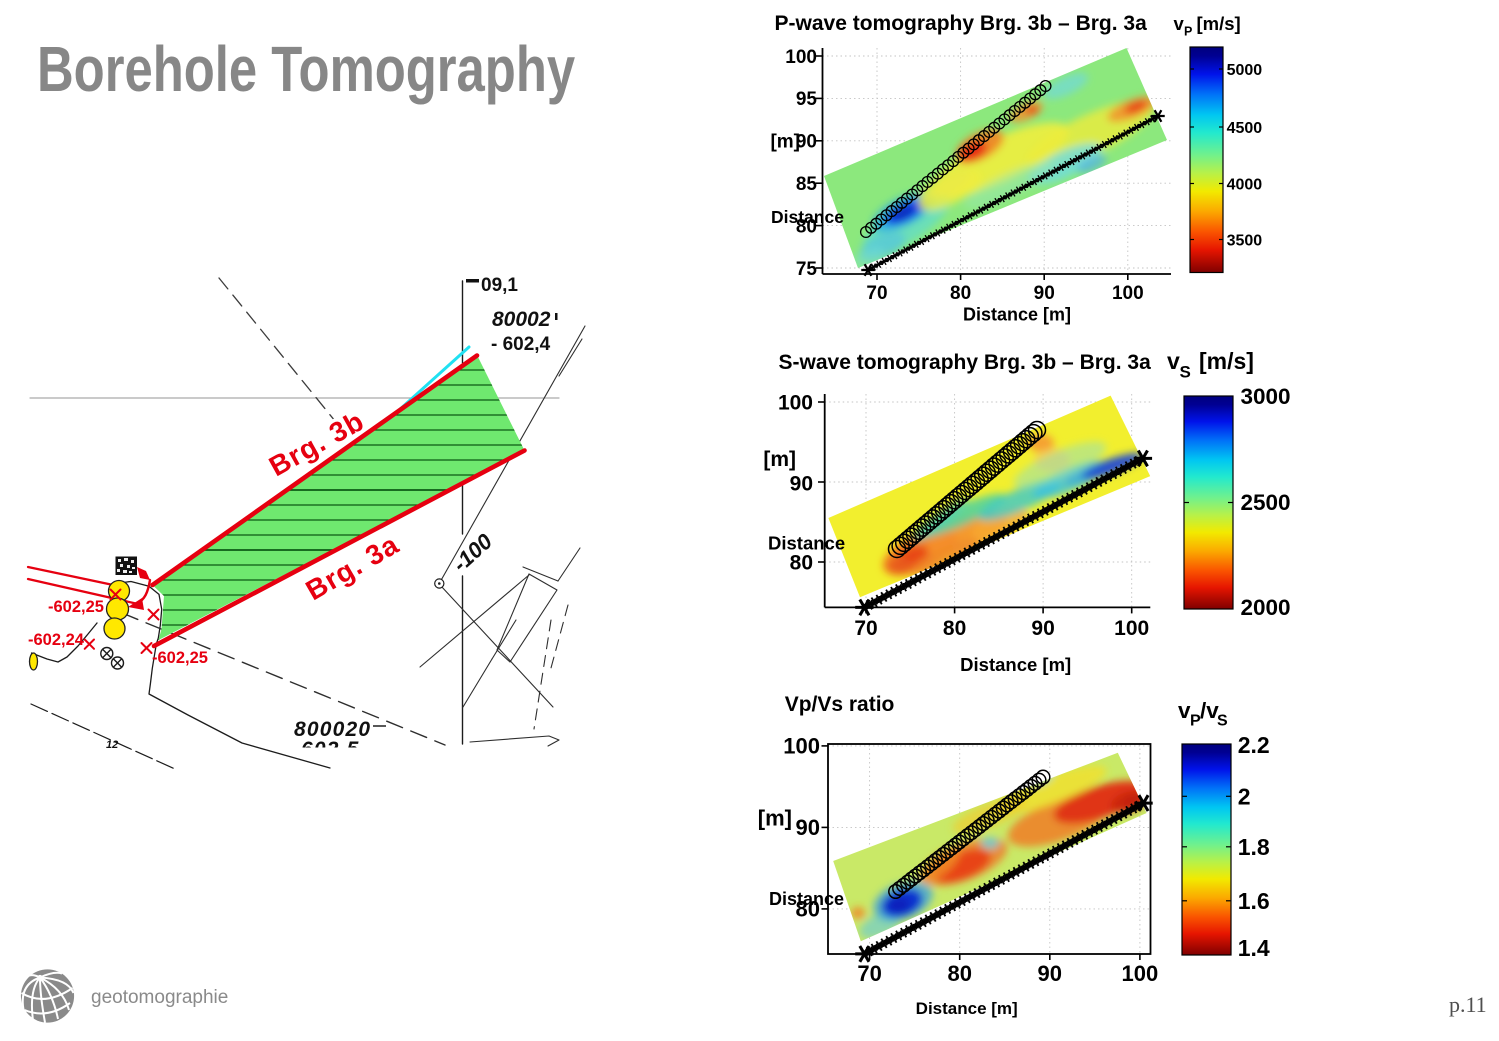 The width and height of the screenshot is (1499, 1041). What do you see at coordinates (56, 640) in the screenshot?
I see `svg-text: -602,24` at bounding box center [56, 640].